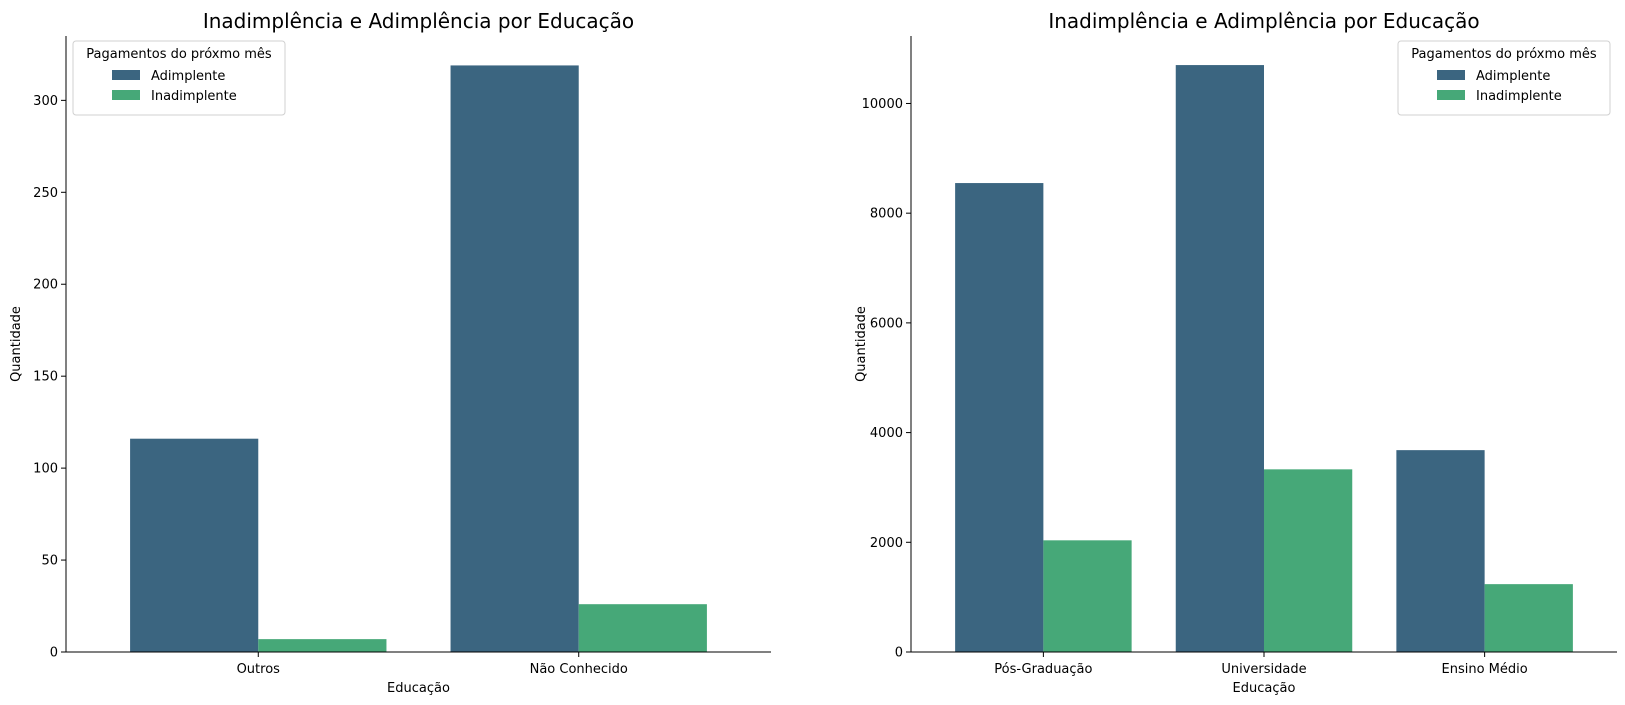  What do you see at coordinates (886, 214) in the screenshot?
I see `y-tick-label: 8000` at bounding box center [886, 214].